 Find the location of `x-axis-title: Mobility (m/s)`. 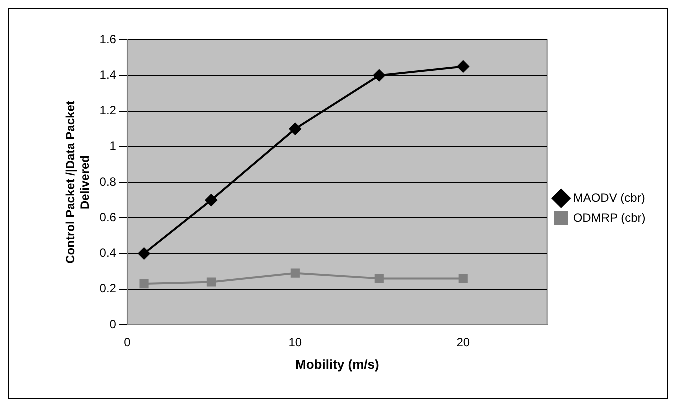

x-axis-title: Mobility (m/s) is located at coordinates (338, 364).